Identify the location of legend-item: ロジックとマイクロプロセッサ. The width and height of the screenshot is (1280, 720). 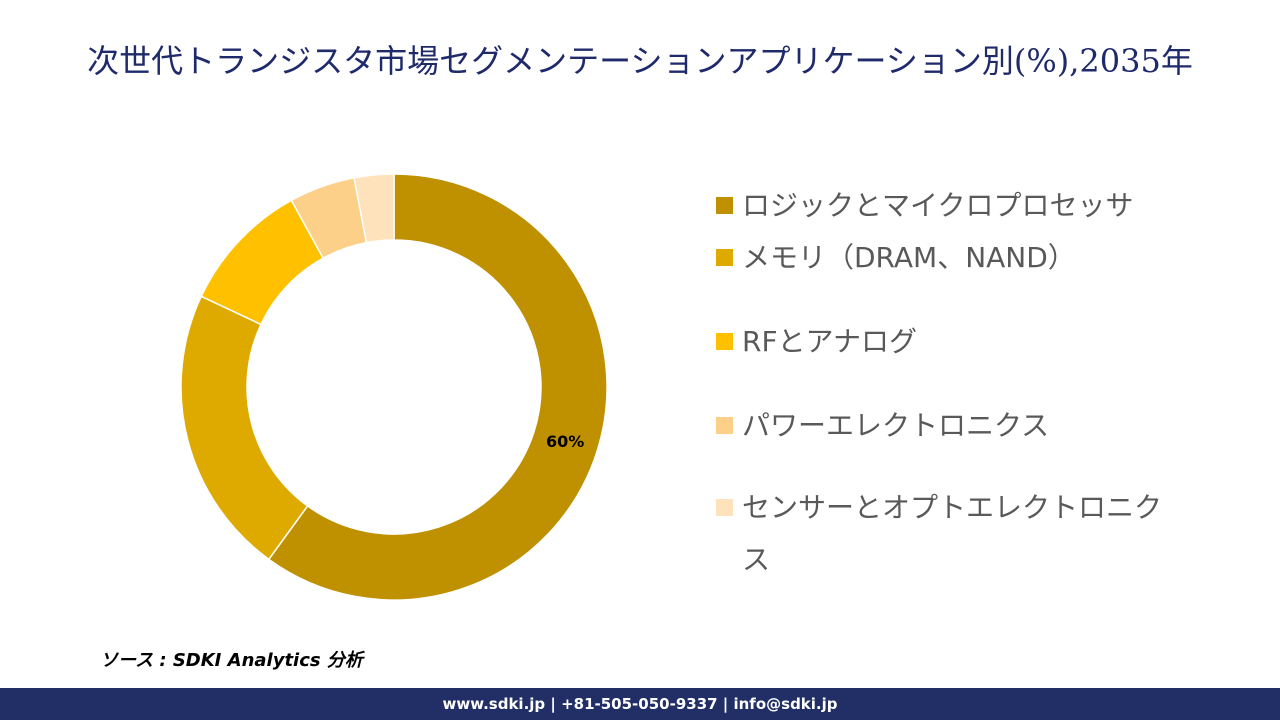
(941, 206).